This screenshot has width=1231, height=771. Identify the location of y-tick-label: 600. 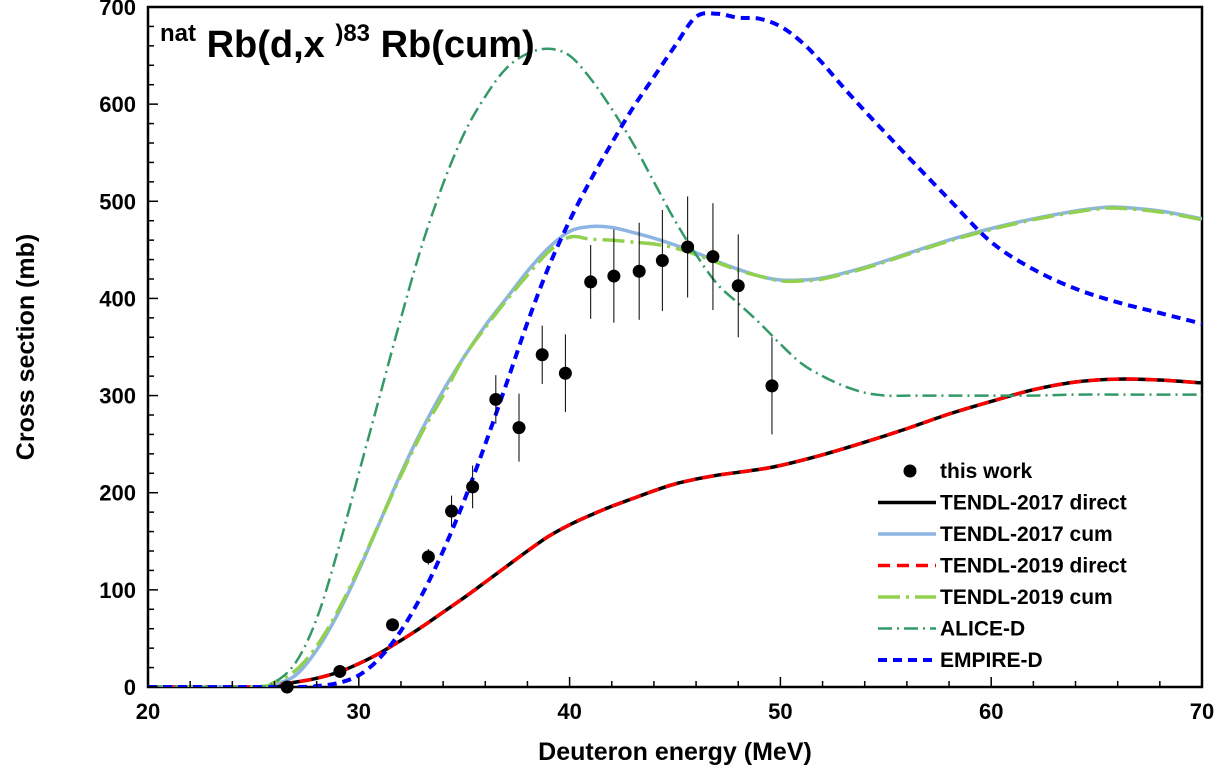
(117, 104).